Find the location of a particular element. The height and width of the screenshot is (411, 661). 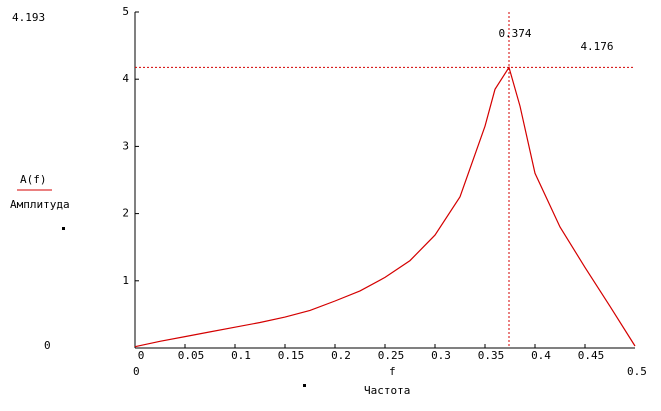

y-title: Амплитуда is located at coordinates (40, 204).